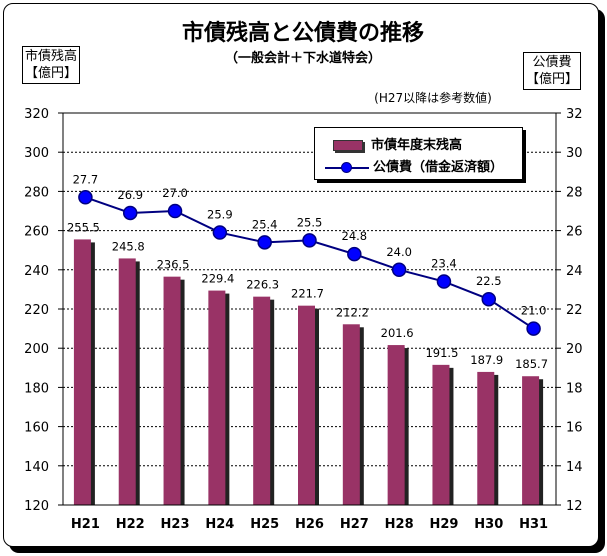 The image size is (607, 556). What do you see at coordinates (399, 524) in the screenshot?
I see `x-tick-label: H28` at bounding box center [399, 524].